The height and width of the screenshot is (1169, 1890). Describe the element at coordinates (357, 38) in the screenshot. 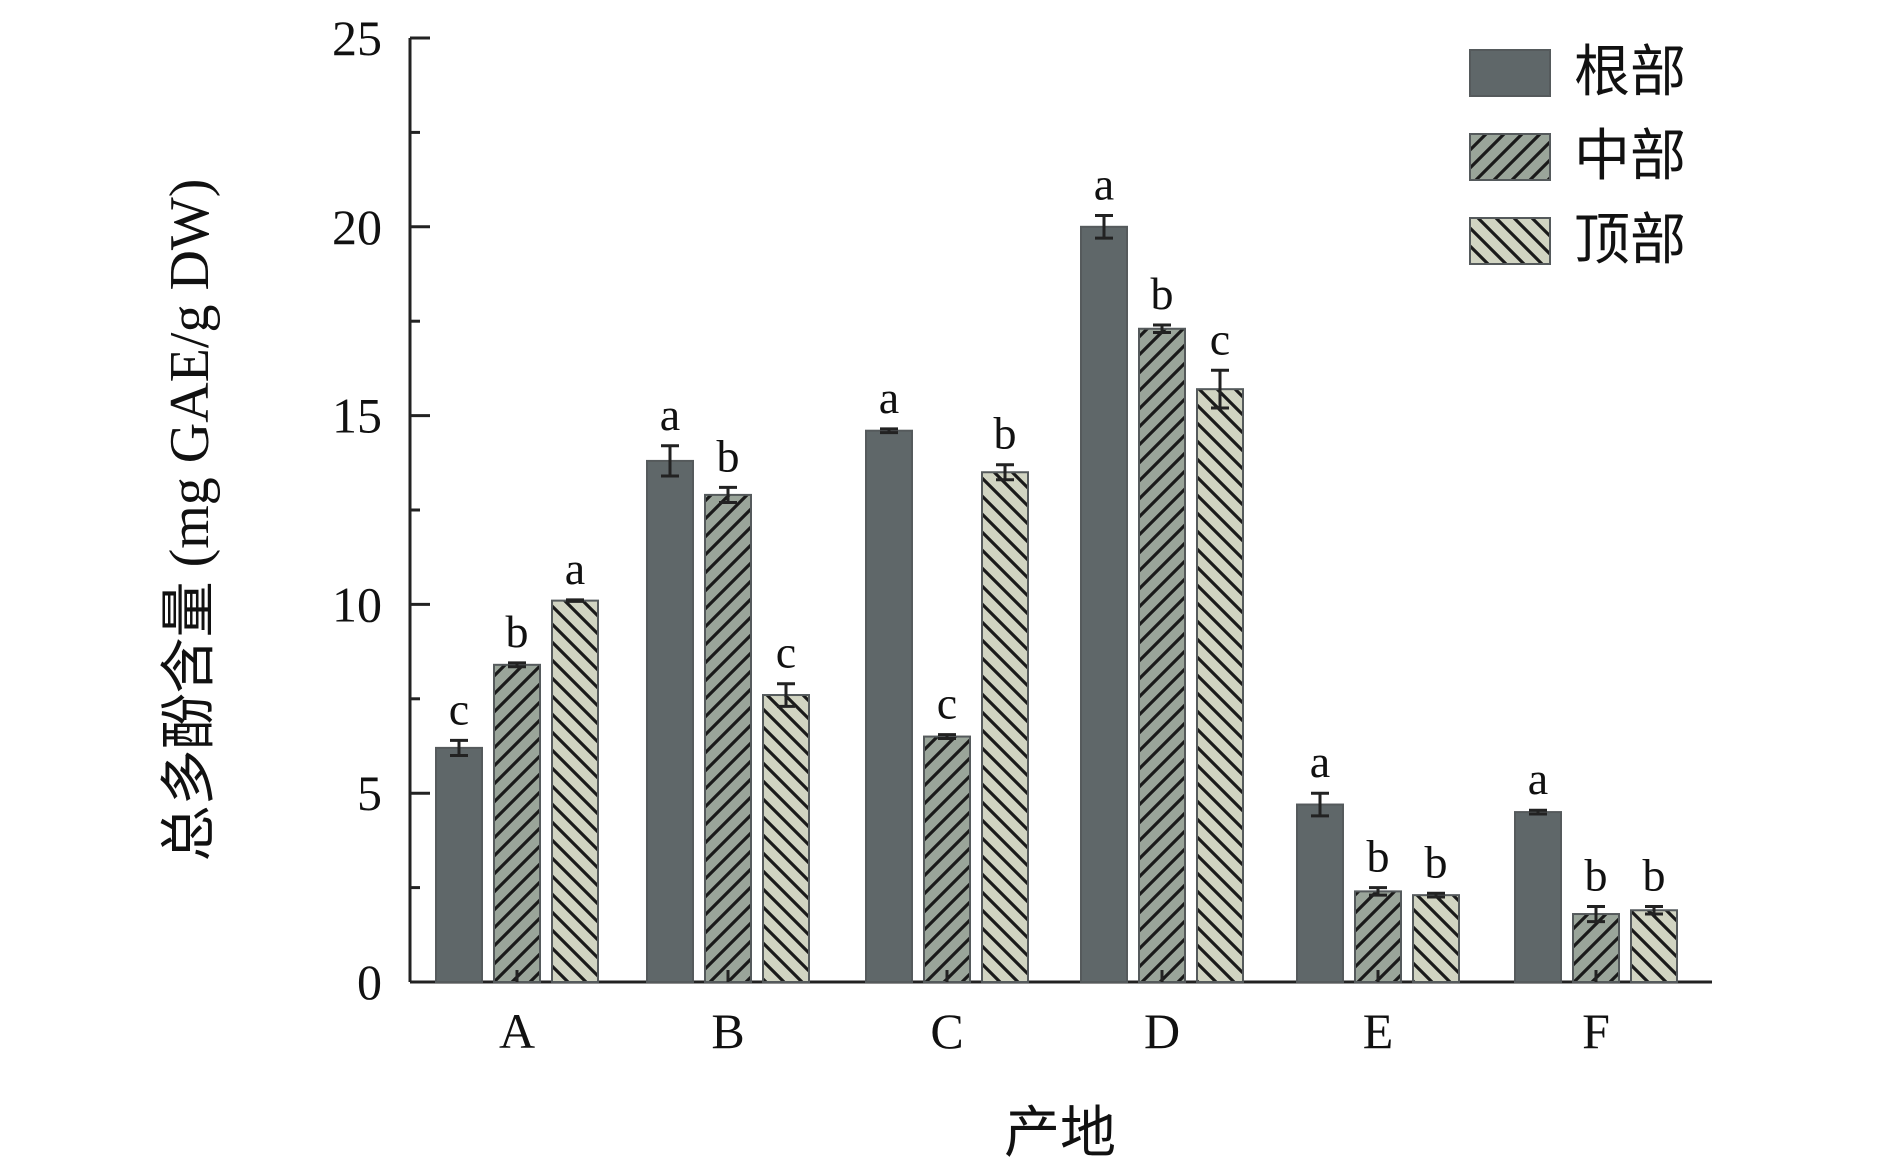

I see `y-tick-label: 25` at that location.